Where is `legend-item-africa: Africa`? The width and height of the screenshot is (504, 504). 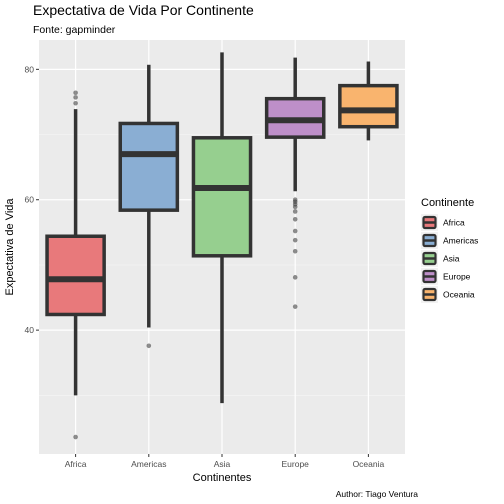 legend-item-africa: Africa is located at coordinates (443, 222).